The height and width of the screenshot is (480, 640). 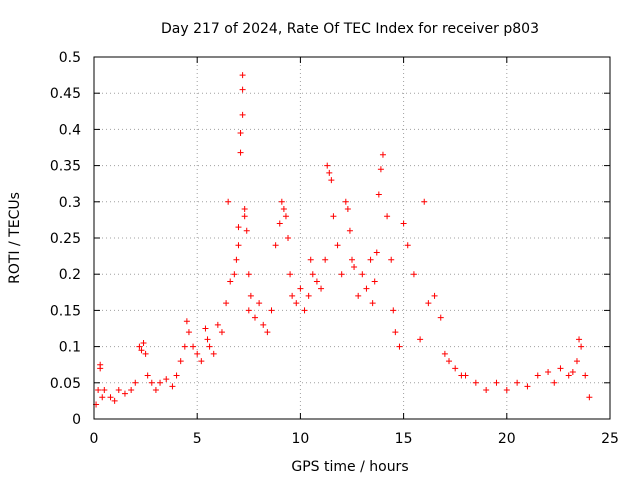 What do you see at coordinates (76, 420) in the screenshot?
I see `y-tick-label: 0` at bounding box center [76, 420].